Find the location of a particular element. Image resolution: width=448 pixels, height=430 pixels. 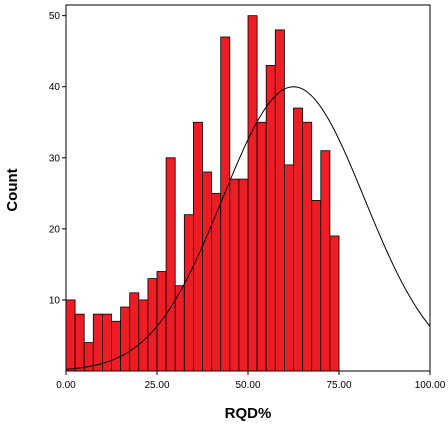

x-axis: 0.00 25.00 50.00 75.00 100.00 is located at coordinates (251, 381).